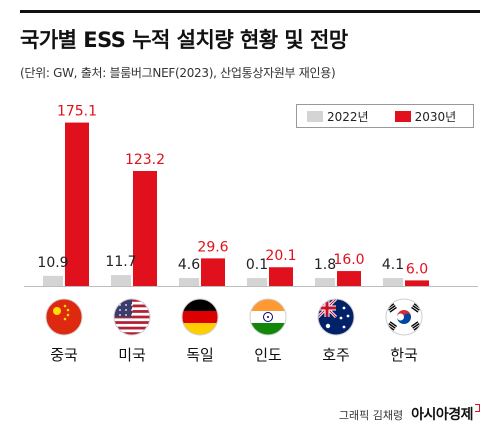 The width and height of the screenshot is (500, 436). I want to click on category-label-korea: 한국, so click(404, 355).